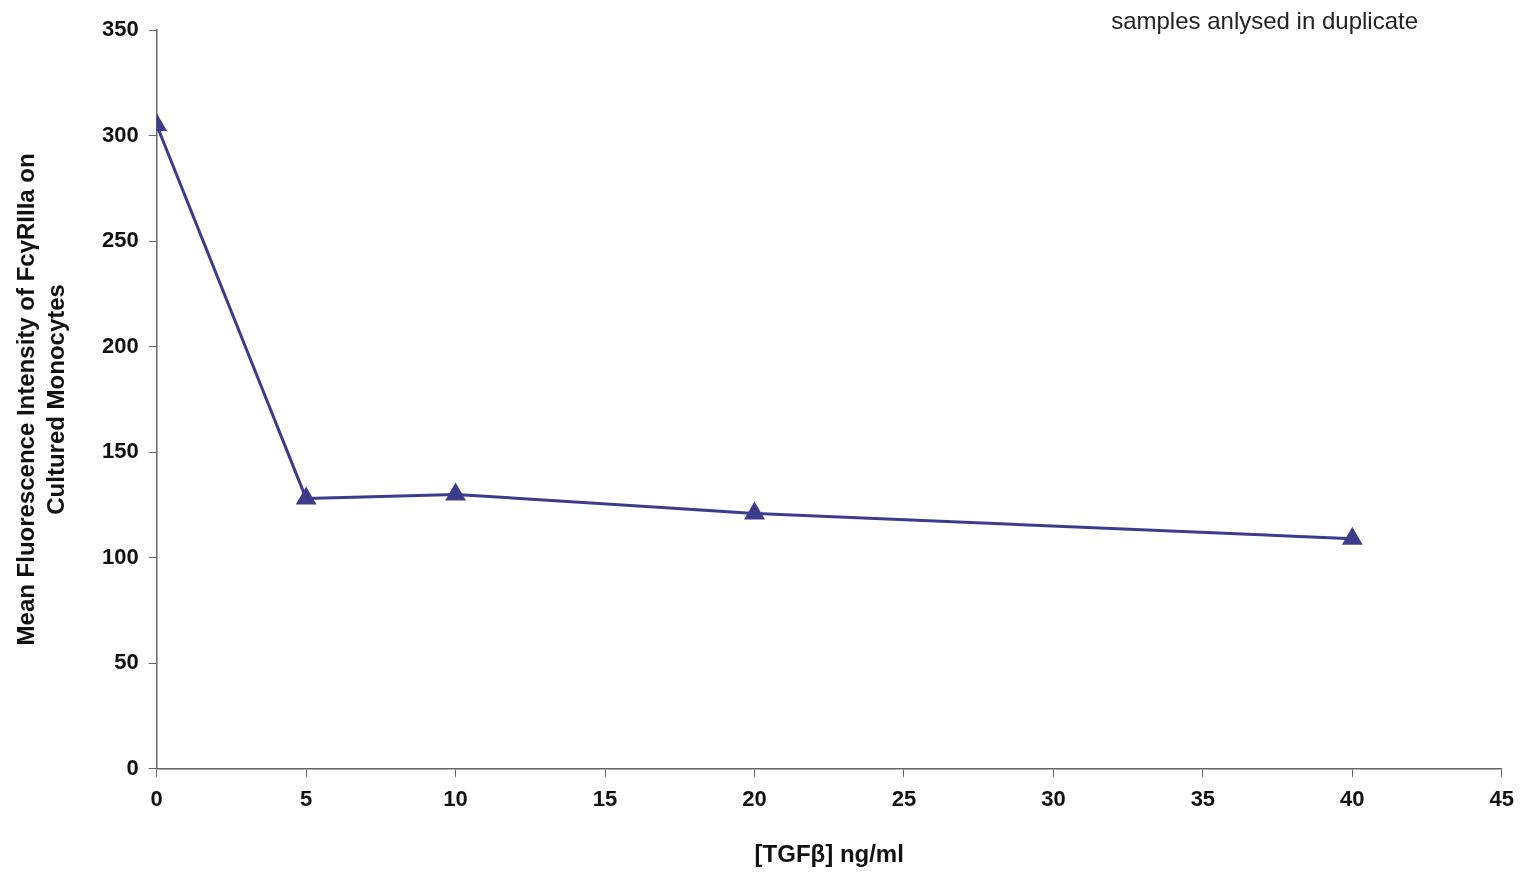 This screenshot has height=880, width=1524. I want to click on y-tick-label: 200, so click(120, 345).